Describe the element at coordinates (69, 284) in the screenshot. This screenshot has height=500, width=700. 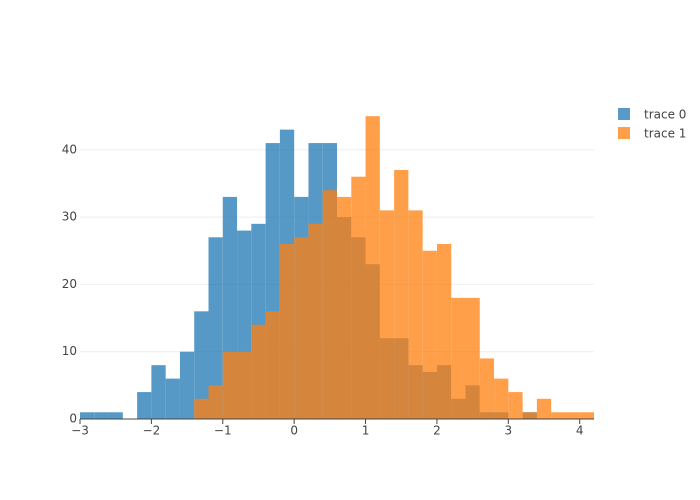
I see `y-tick-label: 20` at that location.